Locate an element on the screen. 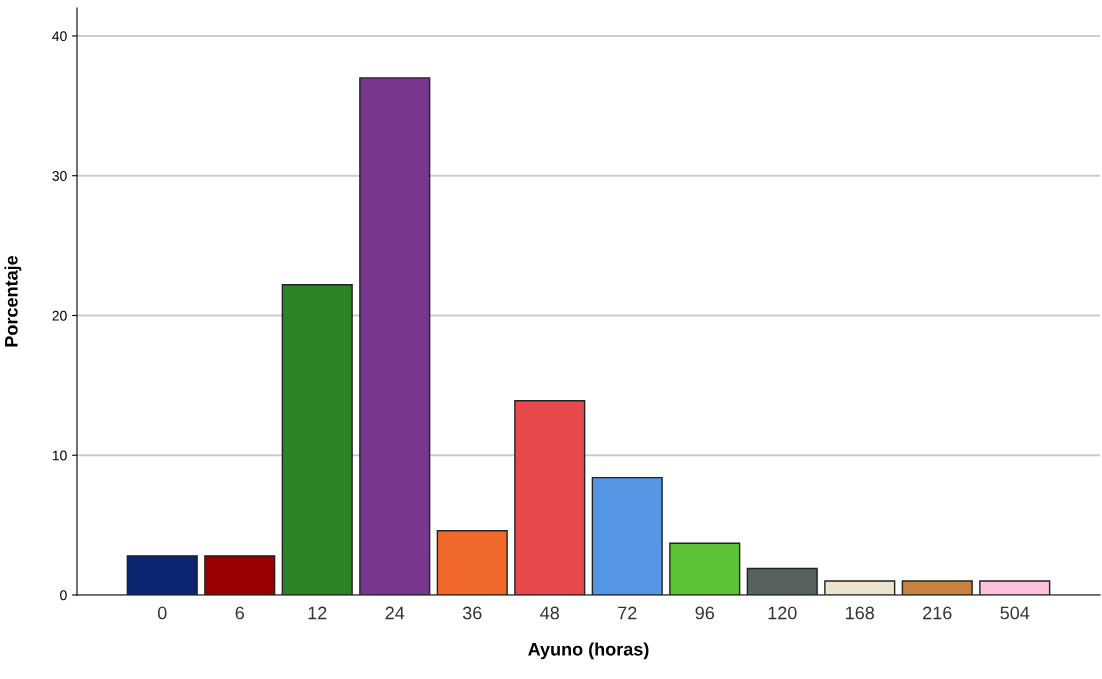  x-tick-label: 168 is located at coordinates (860, 613).